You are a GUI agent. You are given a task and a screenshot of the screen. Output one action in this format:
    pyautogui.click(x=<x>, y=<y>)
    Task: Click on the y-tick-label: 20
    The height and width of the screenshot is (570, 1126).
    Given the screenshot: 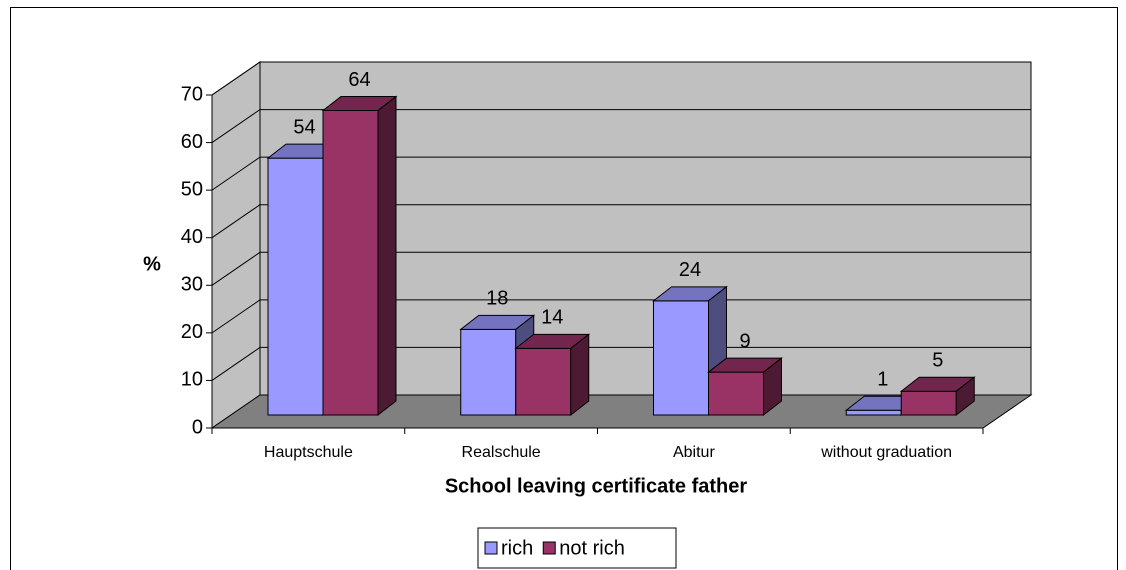 What is the action you would take?
    pyautogui.click(x=192, y=332)
    